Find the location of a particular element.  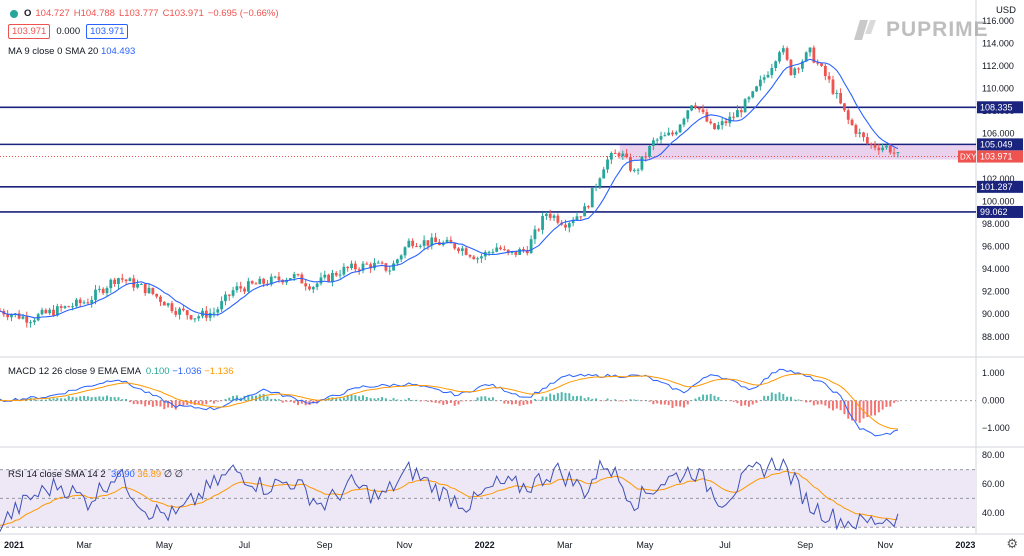

rsi-legend: RSI 14 close SMA 14 2 36.90 36.89 ∅ ∅ is located at coordinates (95, 474).